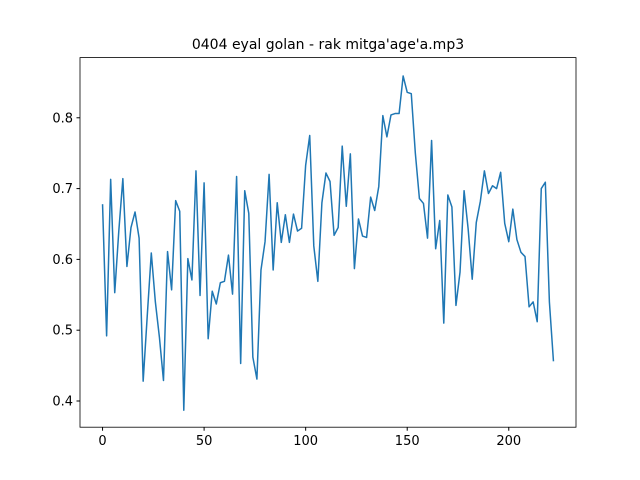 Image resolution: width=640 pixels, height=480 pixels. I want to click on x-tick-label: 0, so click(102, 441).